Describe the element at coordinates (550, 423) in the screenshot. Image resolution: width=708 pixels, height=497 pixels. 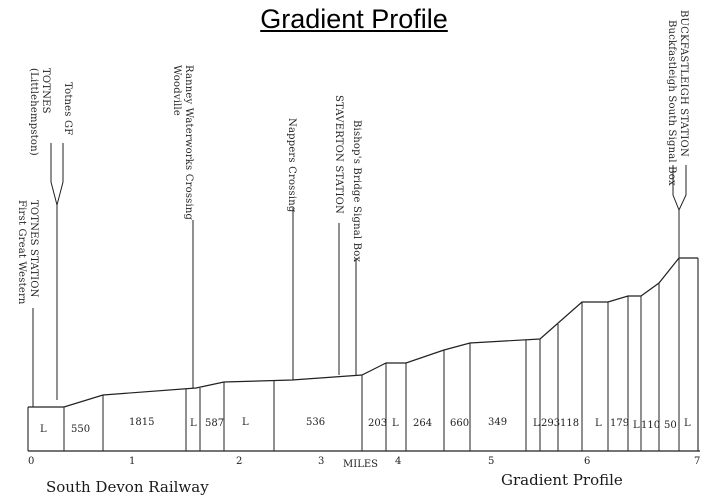
I see `gradient-label: 293` at that location.